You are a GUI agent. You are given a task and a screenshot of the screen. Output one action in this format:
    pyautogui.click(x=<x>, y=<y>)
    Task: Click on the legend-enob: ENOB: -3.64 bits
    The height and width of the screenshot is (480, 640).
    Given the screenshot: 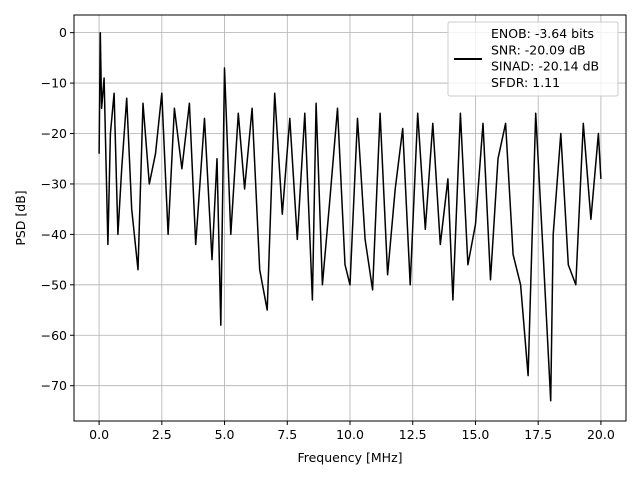 What is the action you would take?
    pyautogui.click(x=542, y=33)
    